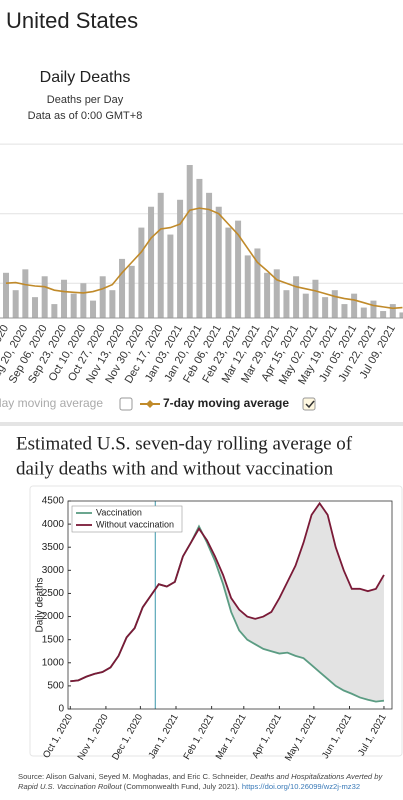 Image resolution: width=403 pixels, height=800 pixels. Describe the element at coordinates (72, 20) in the screenshot. I see `page-title: United States` at that location.